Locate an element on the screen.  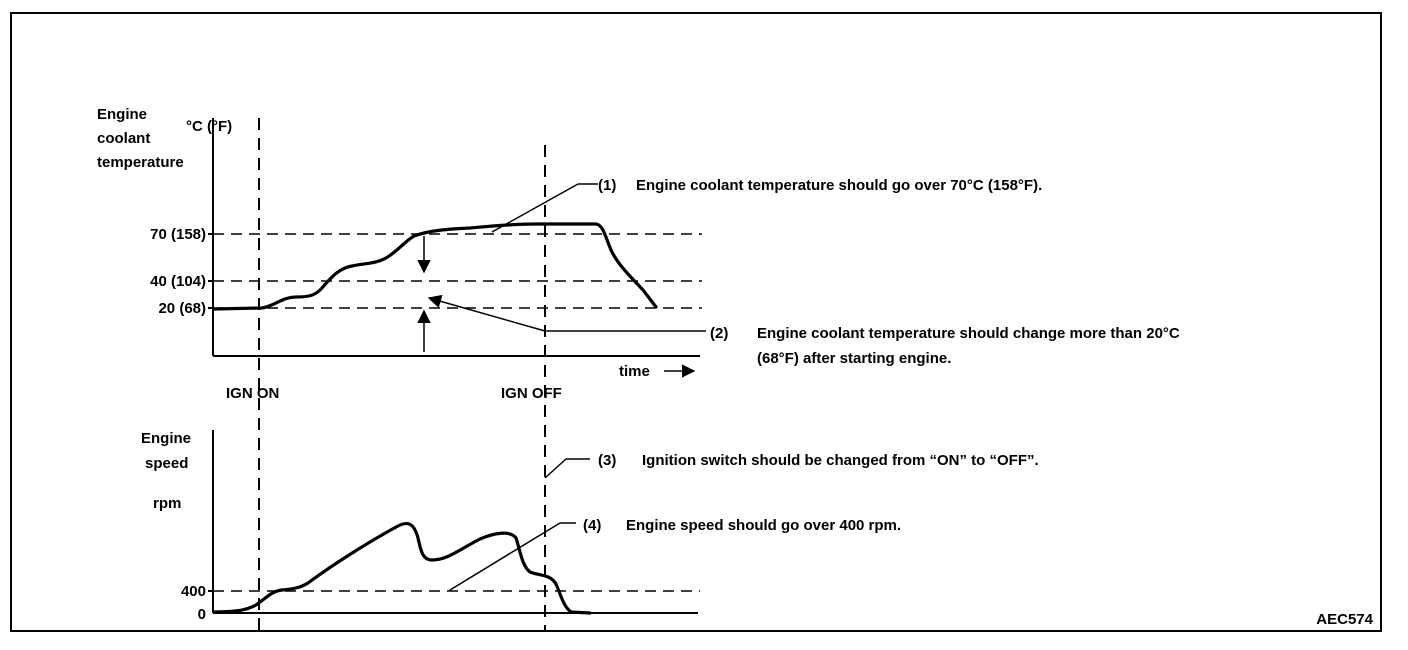
top-tick-label-70: 70 (158) is located at coordinates (178, 234).